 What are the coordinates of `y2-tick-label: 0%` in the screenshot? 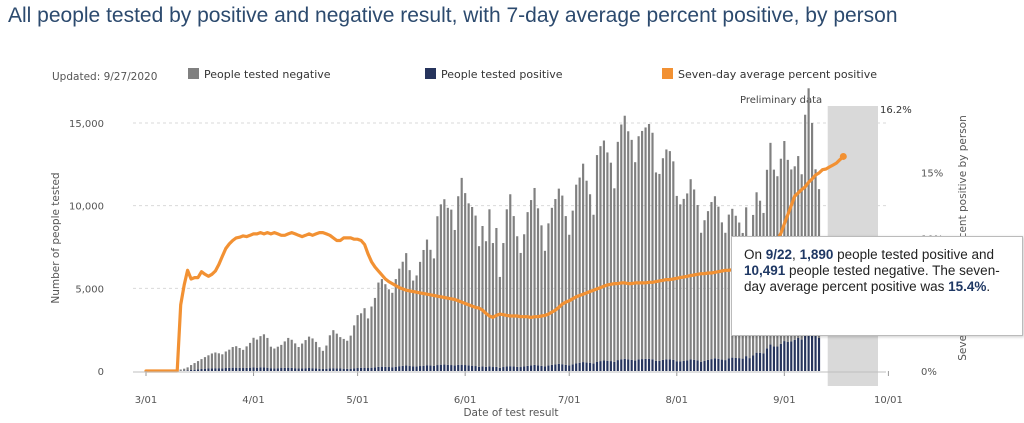 It's located at (929, 372).